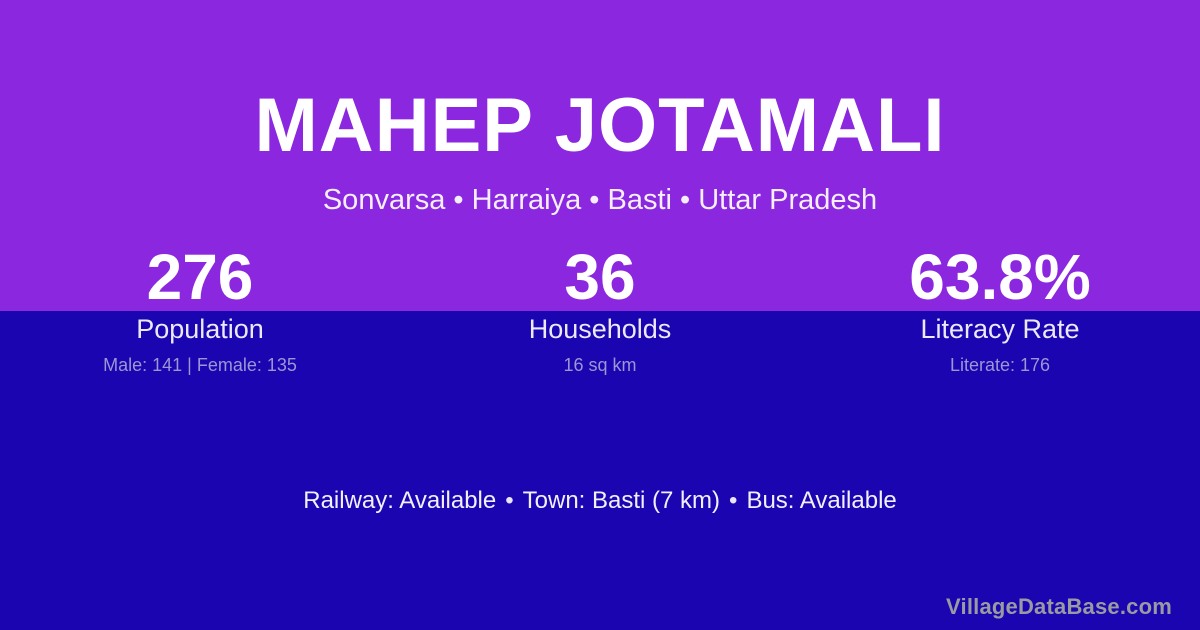  I want to click on stat-population-sub: Male: 141 | Female: 135, so click(200, 365).